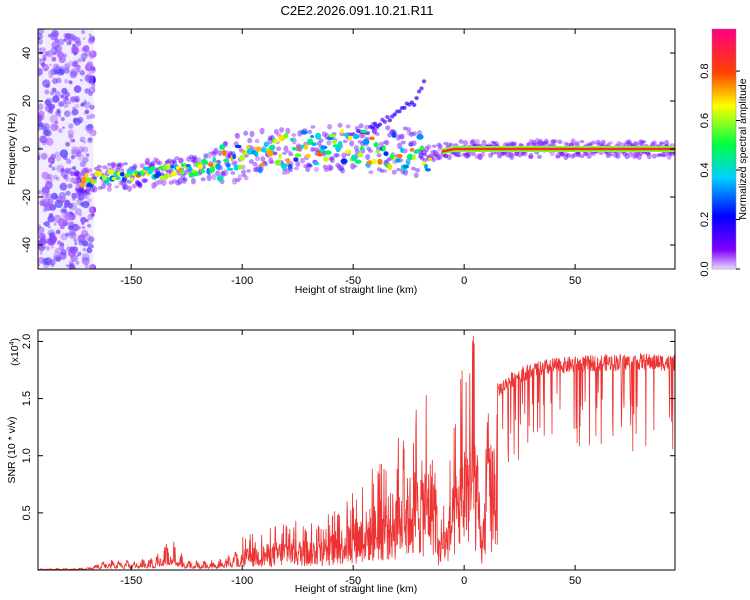 This screenshot has height=600, width=750. I want to click on bottom-y-axis-label: SNR (10 * v/v), so click(12, 449).